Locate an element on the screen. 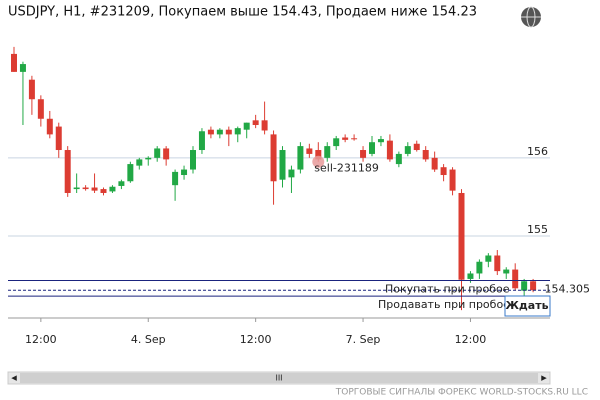 This screenshot has width=600, height=400. scrollbar-thumb is located at coordinates (279, 378).